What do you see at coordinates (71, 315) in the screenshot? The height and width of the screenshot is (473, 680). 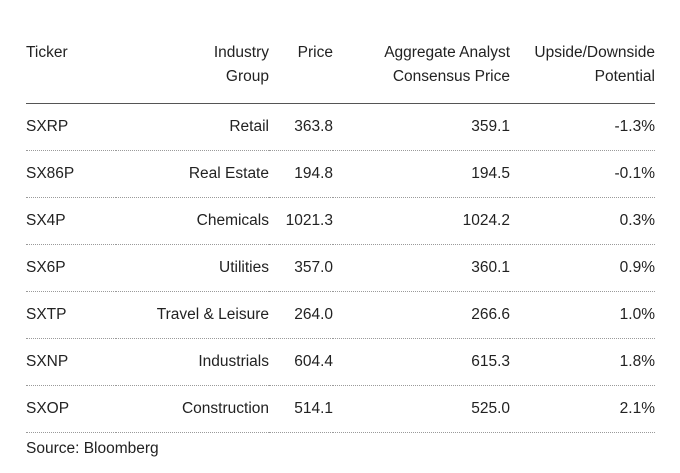 I see `cell-ticker: SXTP` at bounding box center [71, 315].